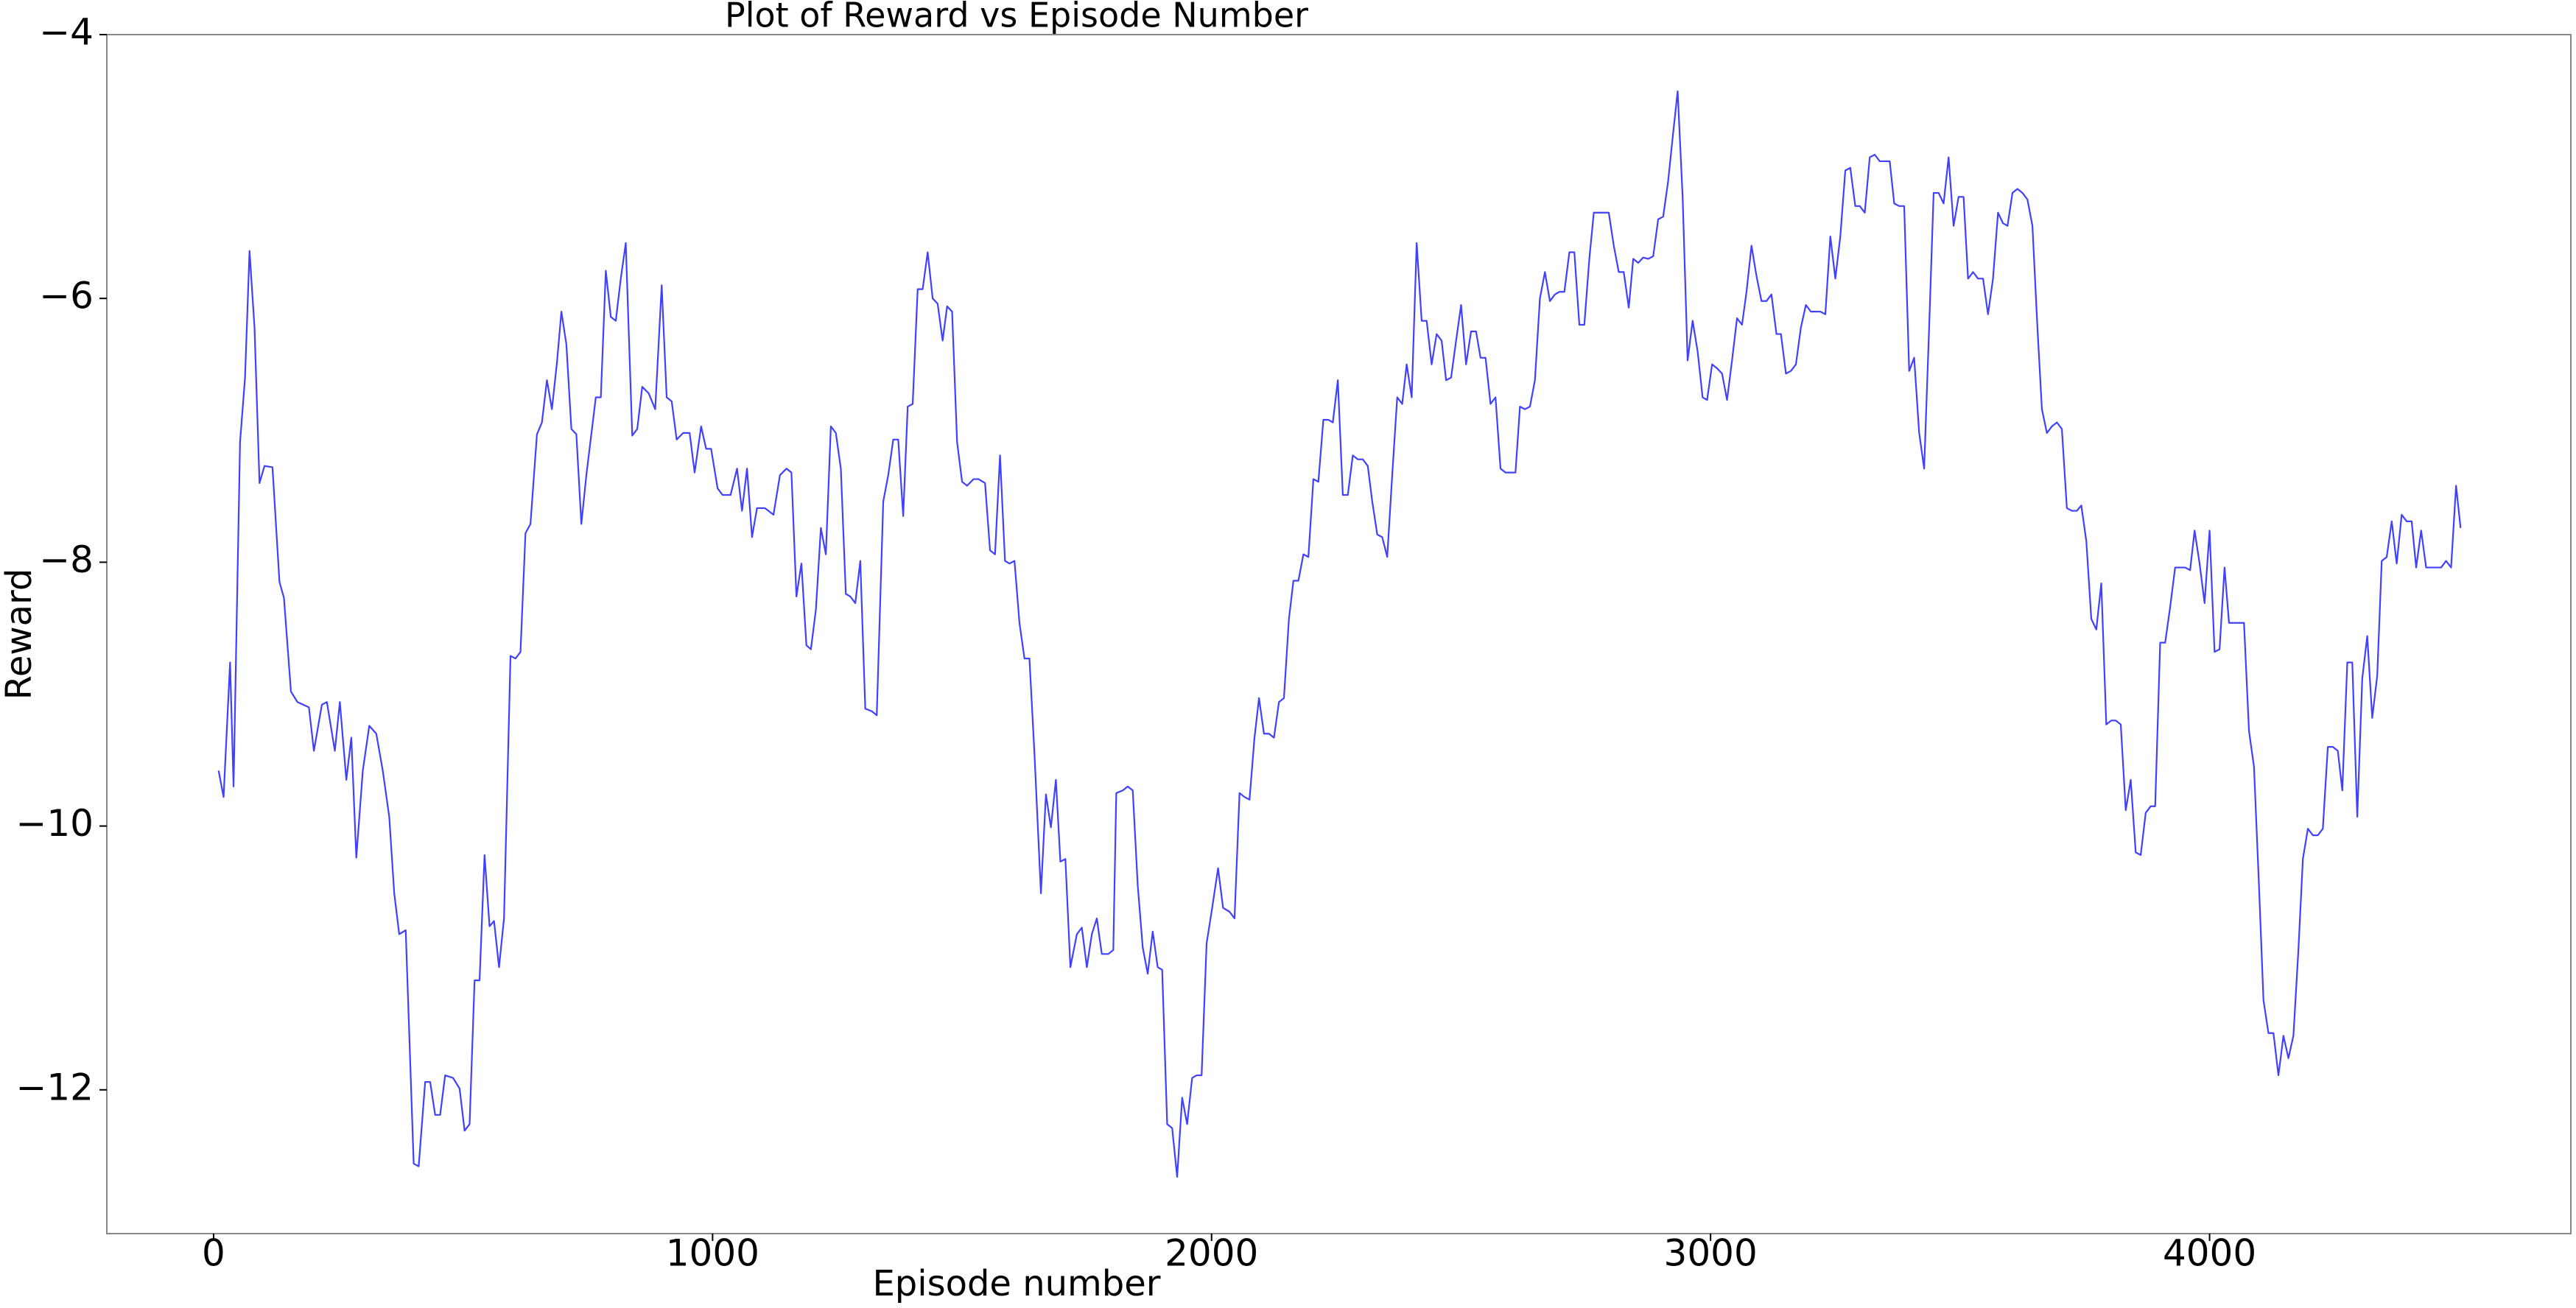  Describe the element at coordinates (1711, 1253) in the screenshot. I see `x-tick-label: 3000` at that location.